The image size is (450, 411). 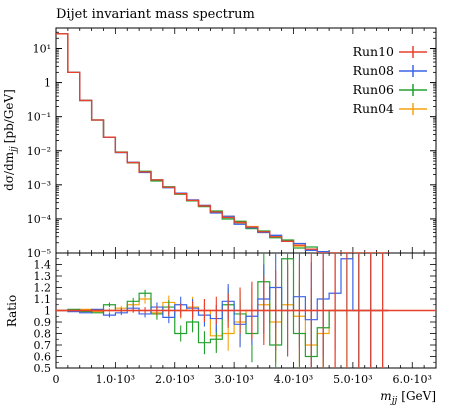 What do you see at coordinates (12, 311) in the screenshot?
I see `ratio-axis-label: Ratio` at bounding box center [12, 311].